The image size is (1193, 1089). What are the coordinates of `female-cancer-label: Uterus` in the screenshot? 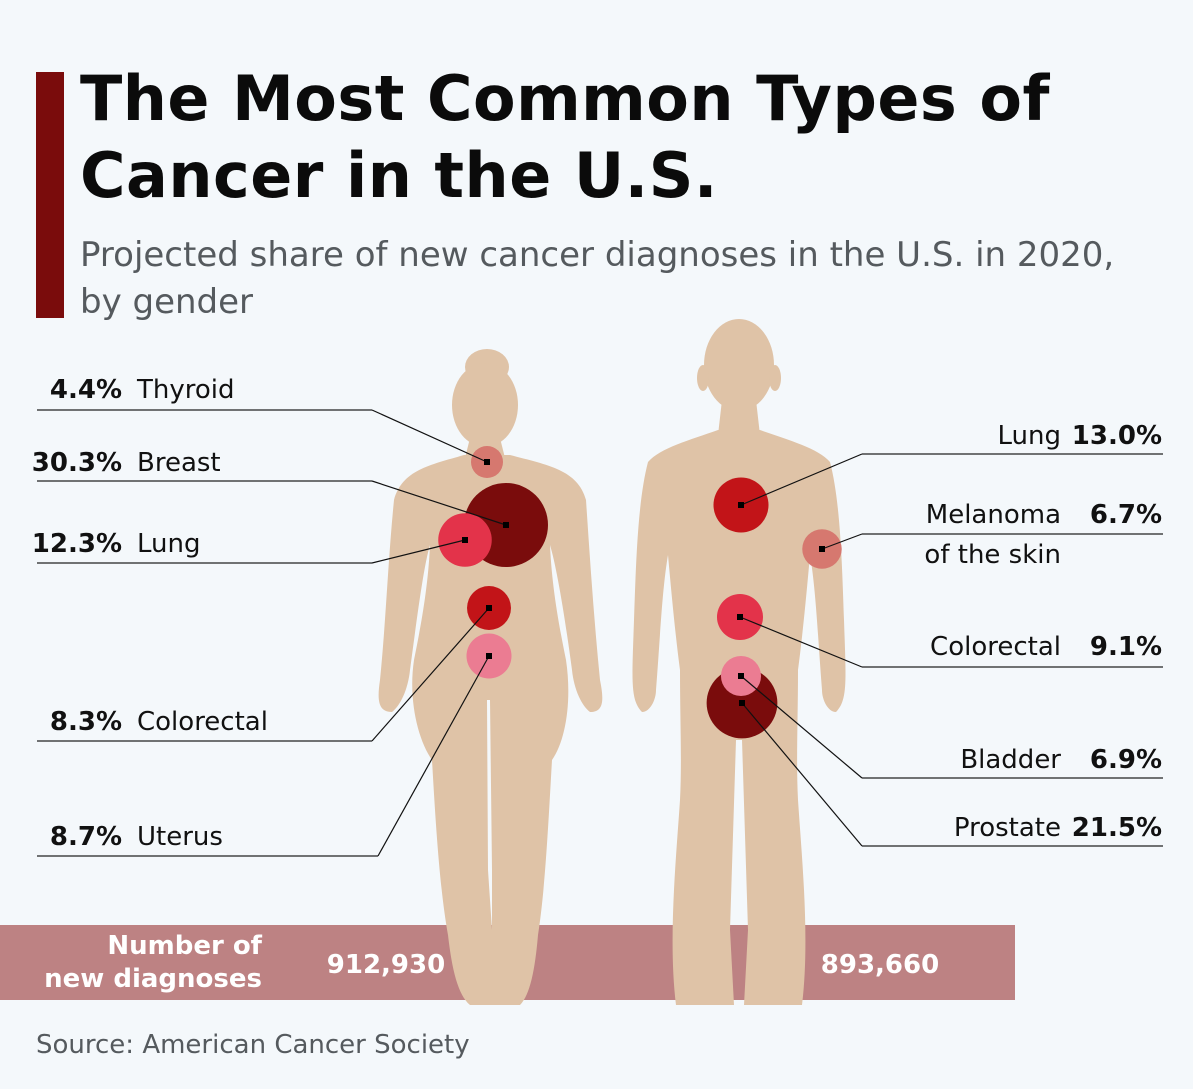 It's located at (180, 837).